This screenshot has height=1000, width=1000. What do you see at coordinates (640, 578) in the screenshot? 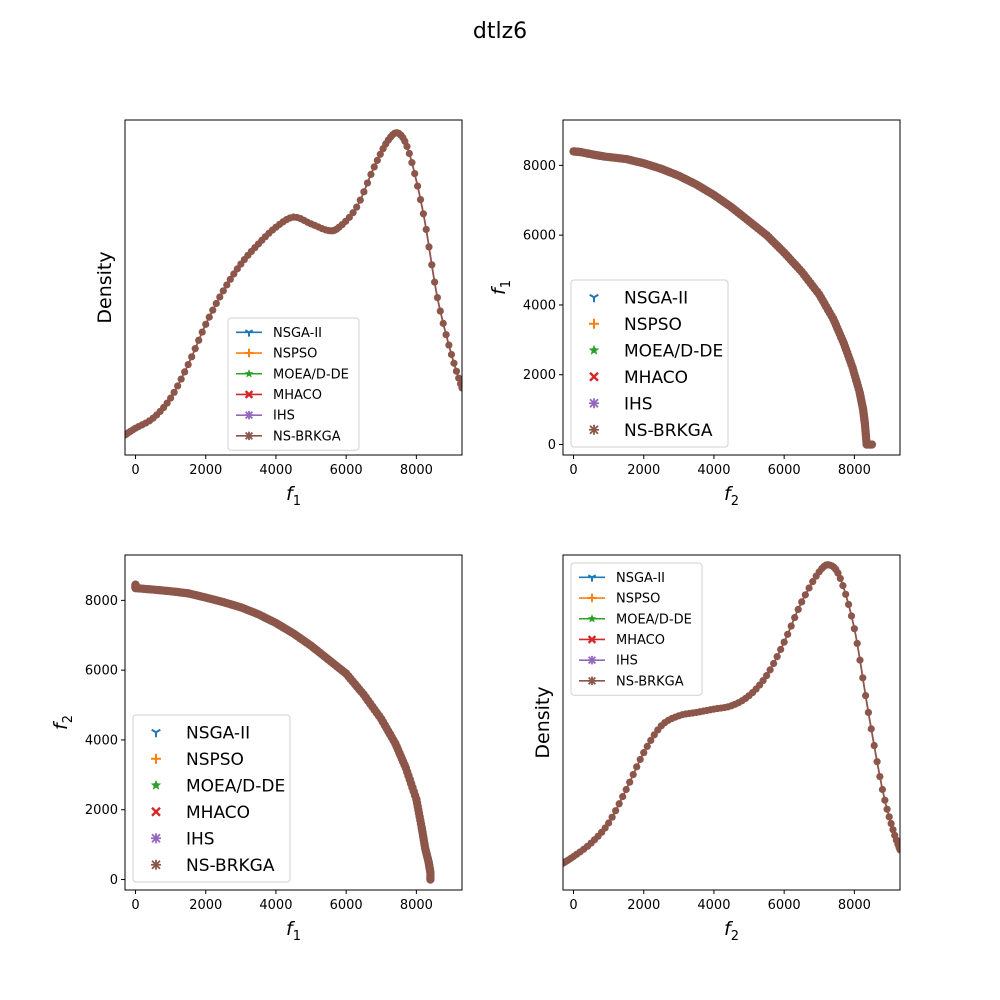
I see `legend-label: NSGA-II` at bounding box center [640, 578].